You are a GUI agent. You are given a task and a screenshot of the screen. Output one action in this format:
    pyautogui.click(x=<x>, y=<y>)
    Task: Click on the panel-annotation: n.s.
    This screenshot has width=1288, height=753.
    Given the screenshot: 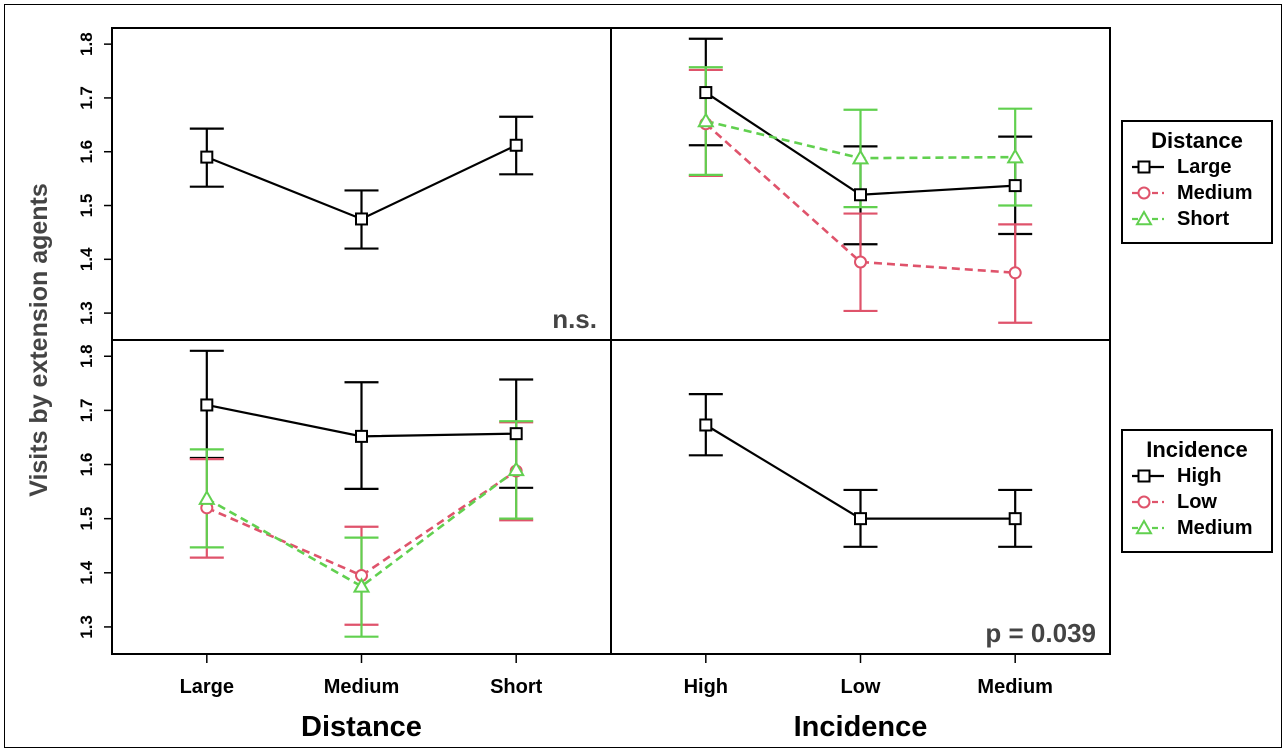 What is the action you would take?
    pyautogui.click(x=574, y=319)
    